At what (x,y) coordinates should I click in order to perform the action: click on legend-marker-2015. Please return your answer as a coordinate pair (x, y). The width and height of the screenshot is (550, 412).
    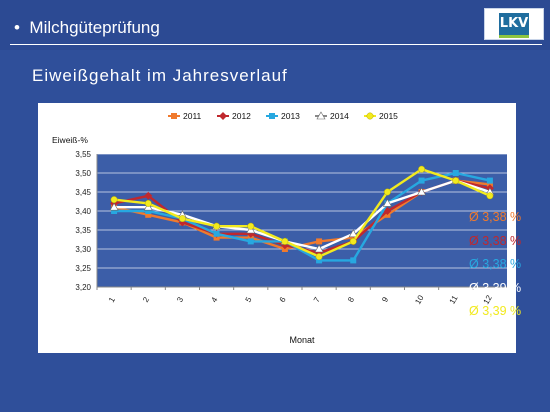
    Looking at the image, I should click on (370, 116).